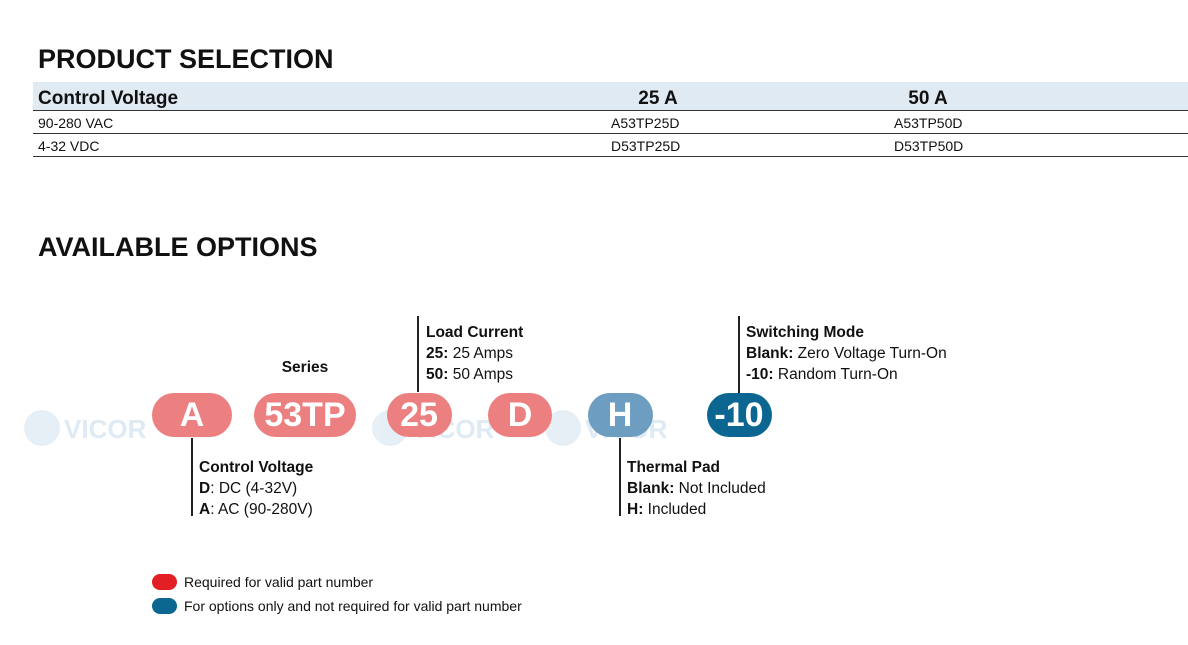  Describe the element at coordinates (68, 146) in the screenshot. I see `table-cell: 4-32 VDC` at that location.